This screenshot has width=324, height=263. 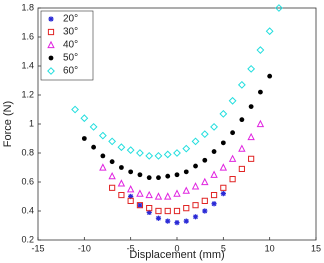 What do you see at coordinates (31, 123) in the screenshot?
I see `y-tick-label: 1` at bounding box center [31, 123].